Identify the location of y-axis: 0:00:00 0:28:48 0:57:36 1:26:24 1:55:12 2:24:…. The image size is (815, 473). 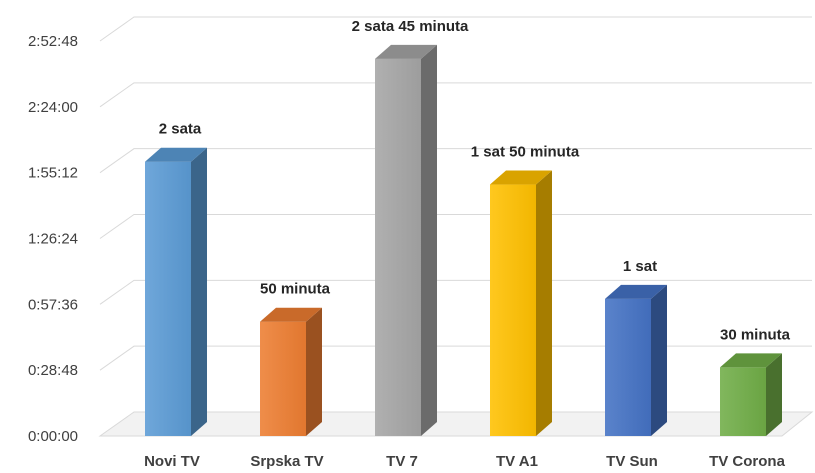
(53, 239).